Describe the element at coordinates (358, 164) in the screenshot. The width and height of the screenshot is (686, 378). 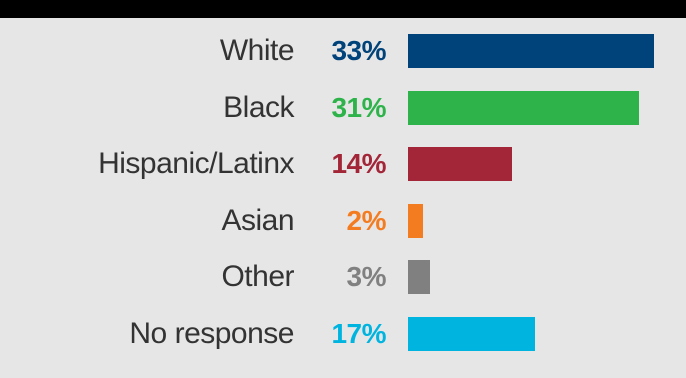
I see `value-label: 14%` at that location.